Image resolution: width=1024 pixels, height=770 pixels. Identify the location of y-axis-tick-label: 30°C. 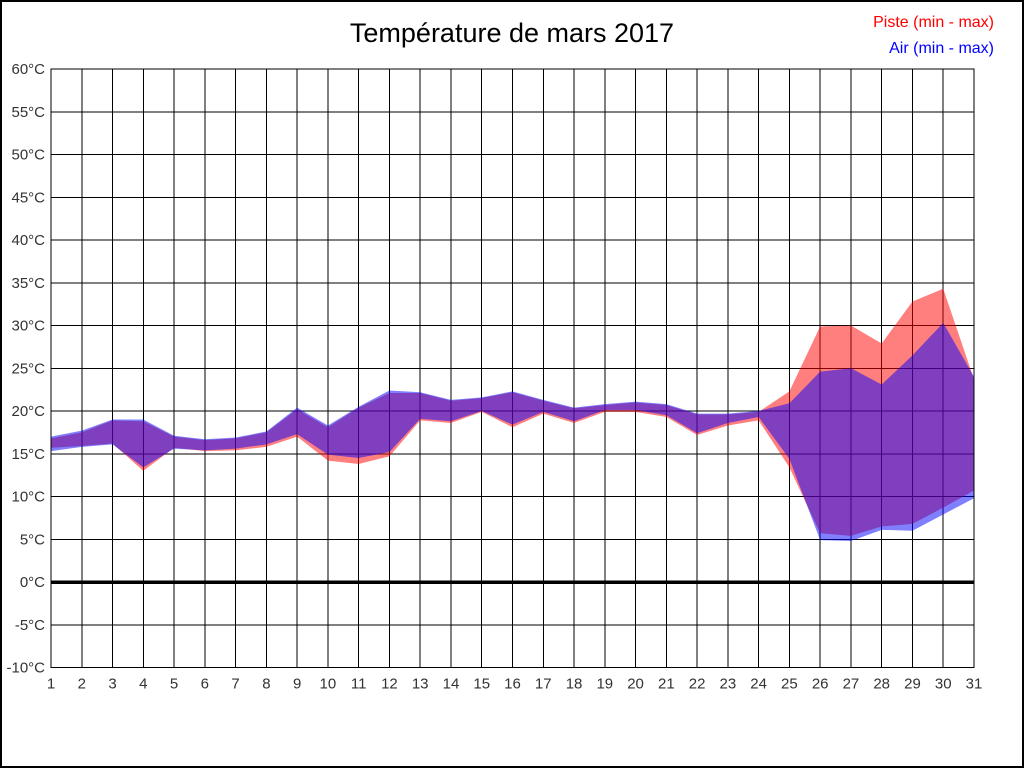
(28, 326).